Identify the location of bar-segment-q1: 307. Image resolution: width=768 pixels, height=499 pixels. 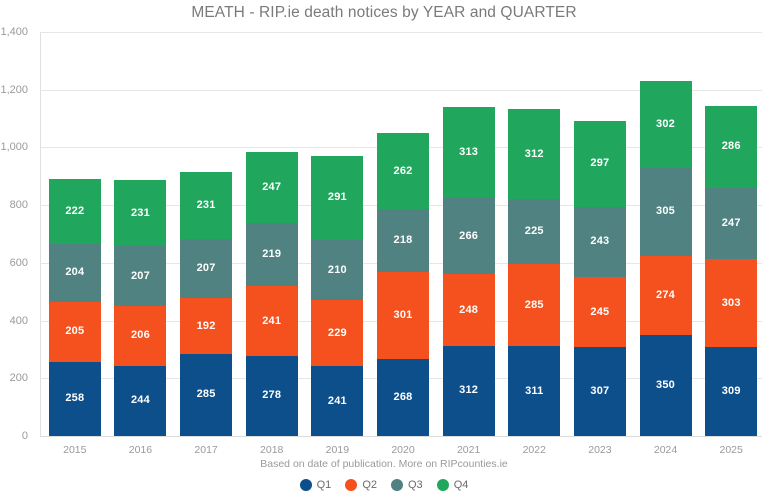
(599, 391).